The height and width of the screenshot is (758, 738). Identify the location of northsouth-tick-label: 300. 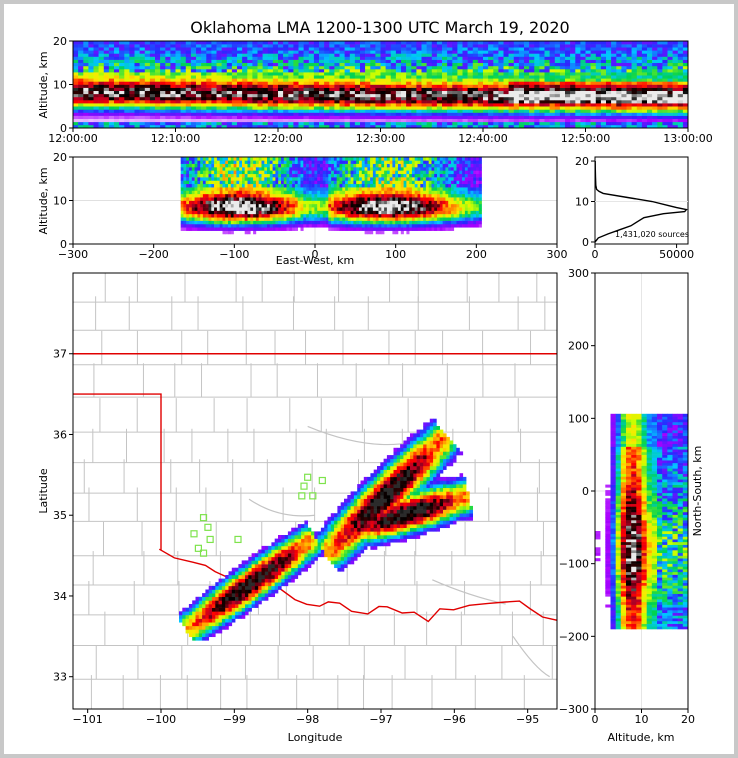
(578, 273).